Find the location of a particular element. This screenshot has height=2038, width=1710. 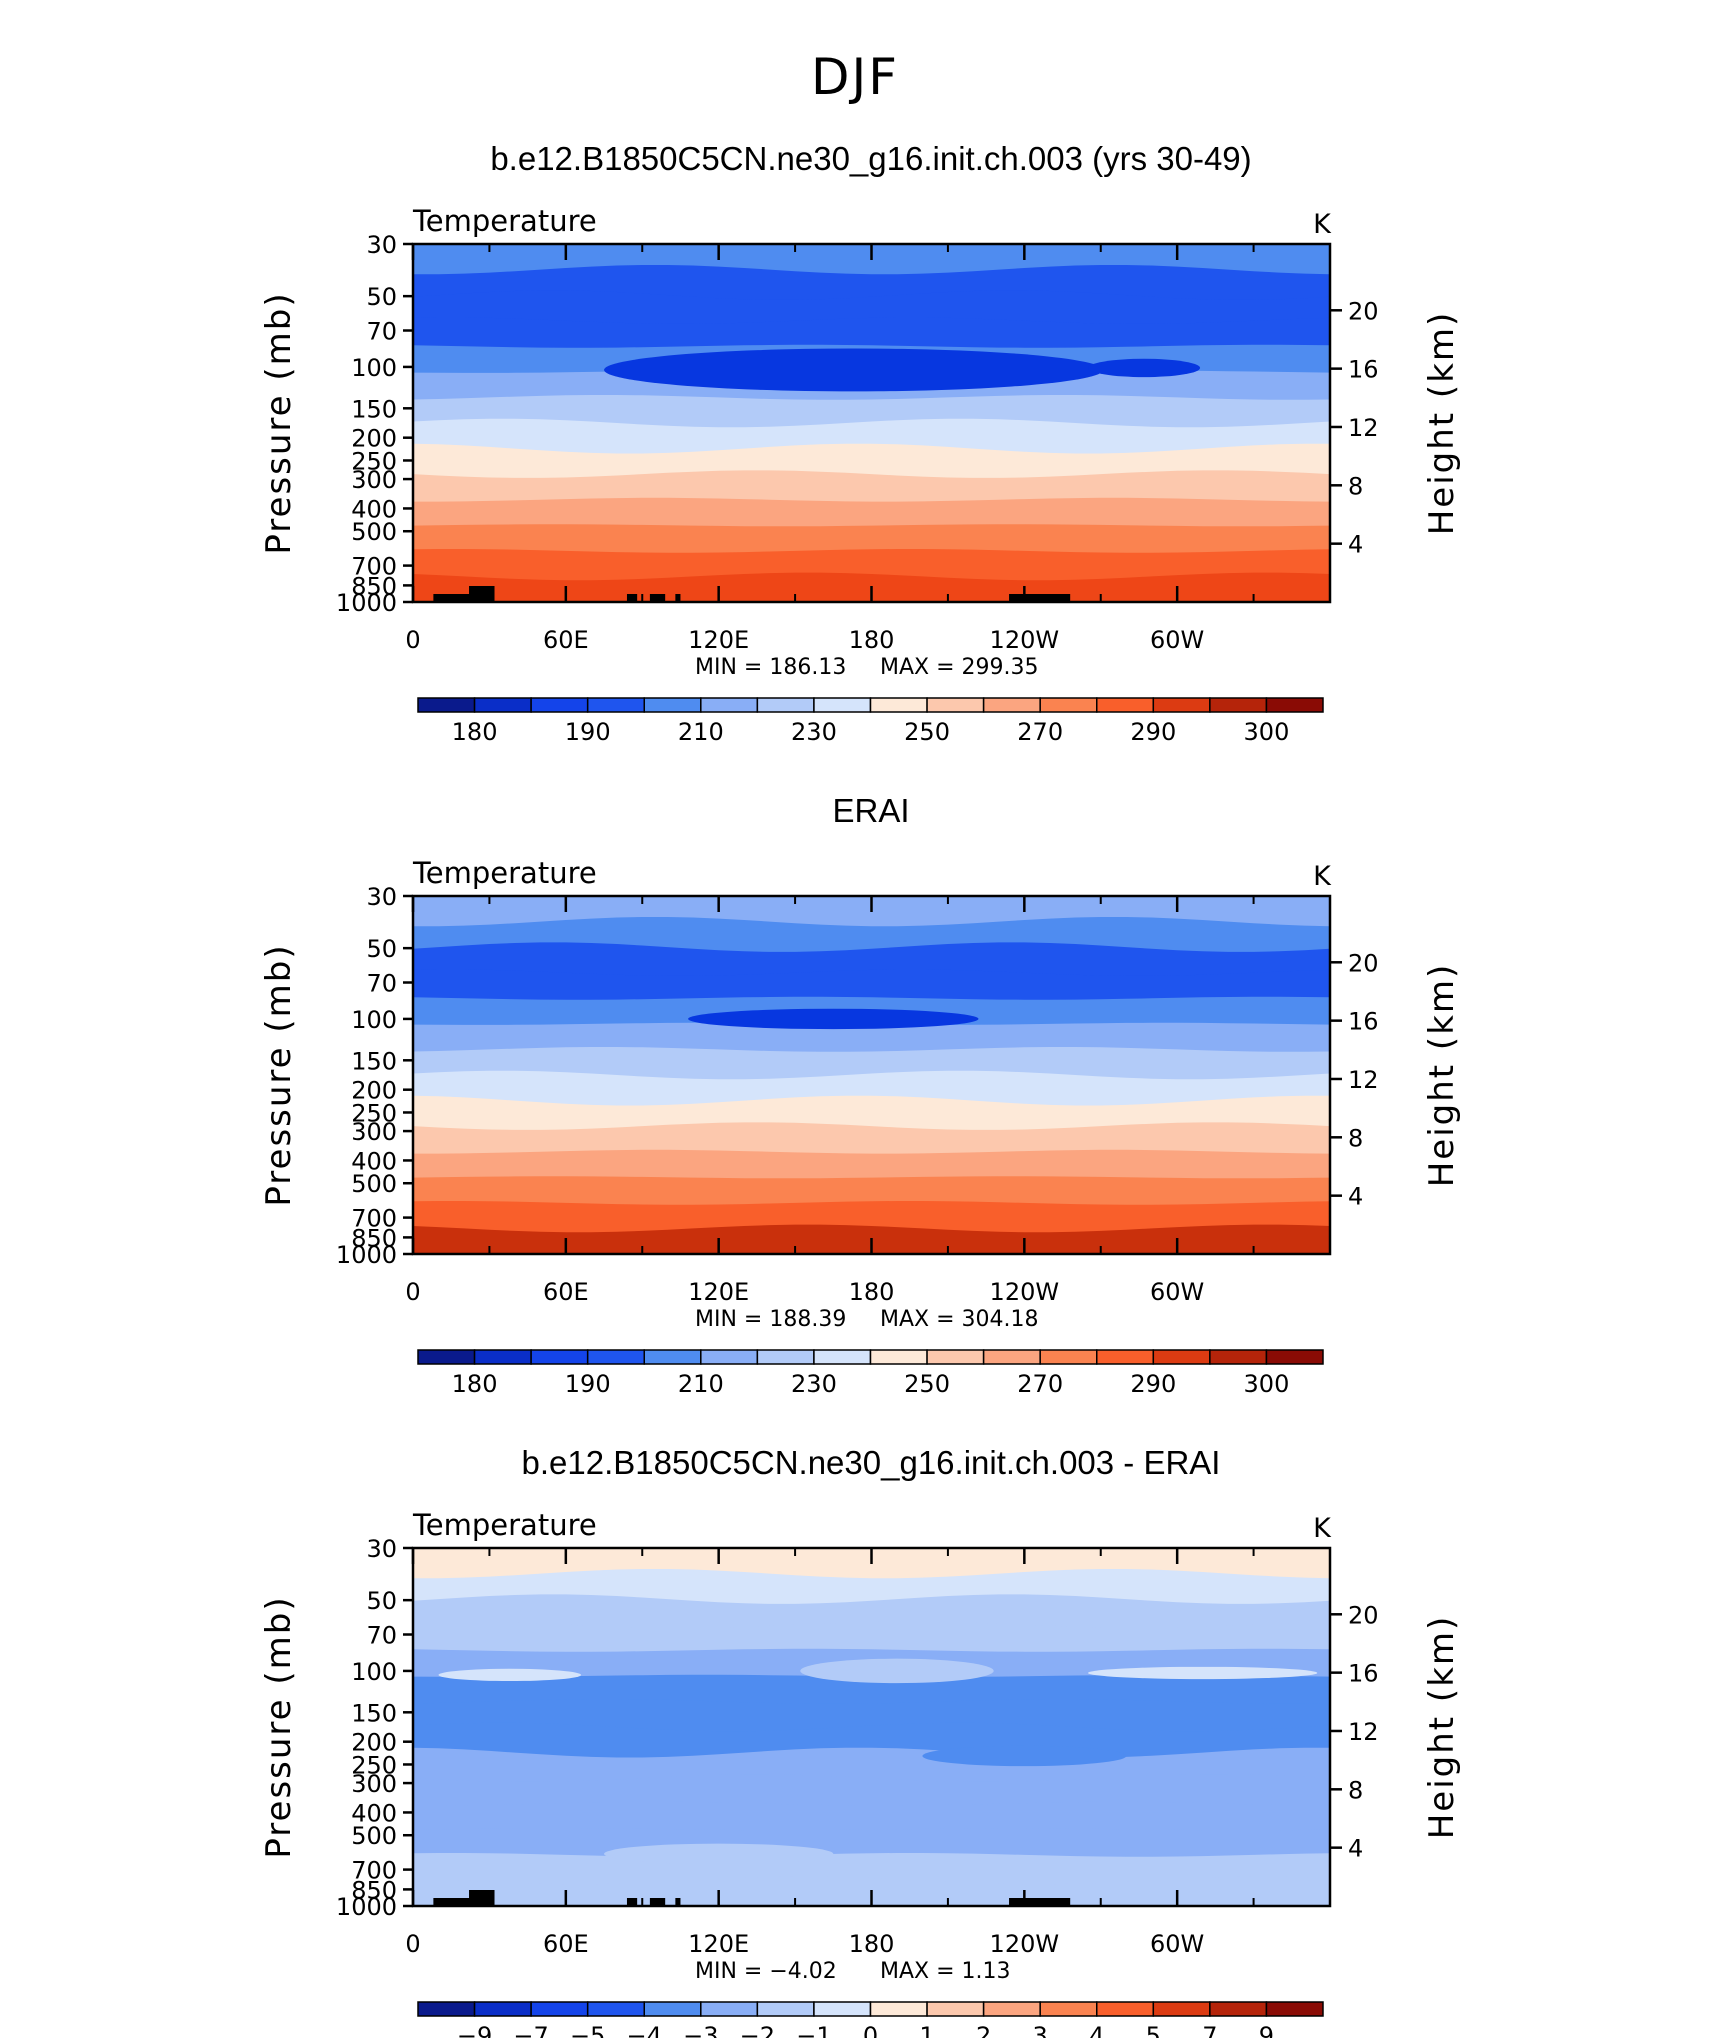

y2-tick-label: 12 is located at coordinates (1363, 1732).